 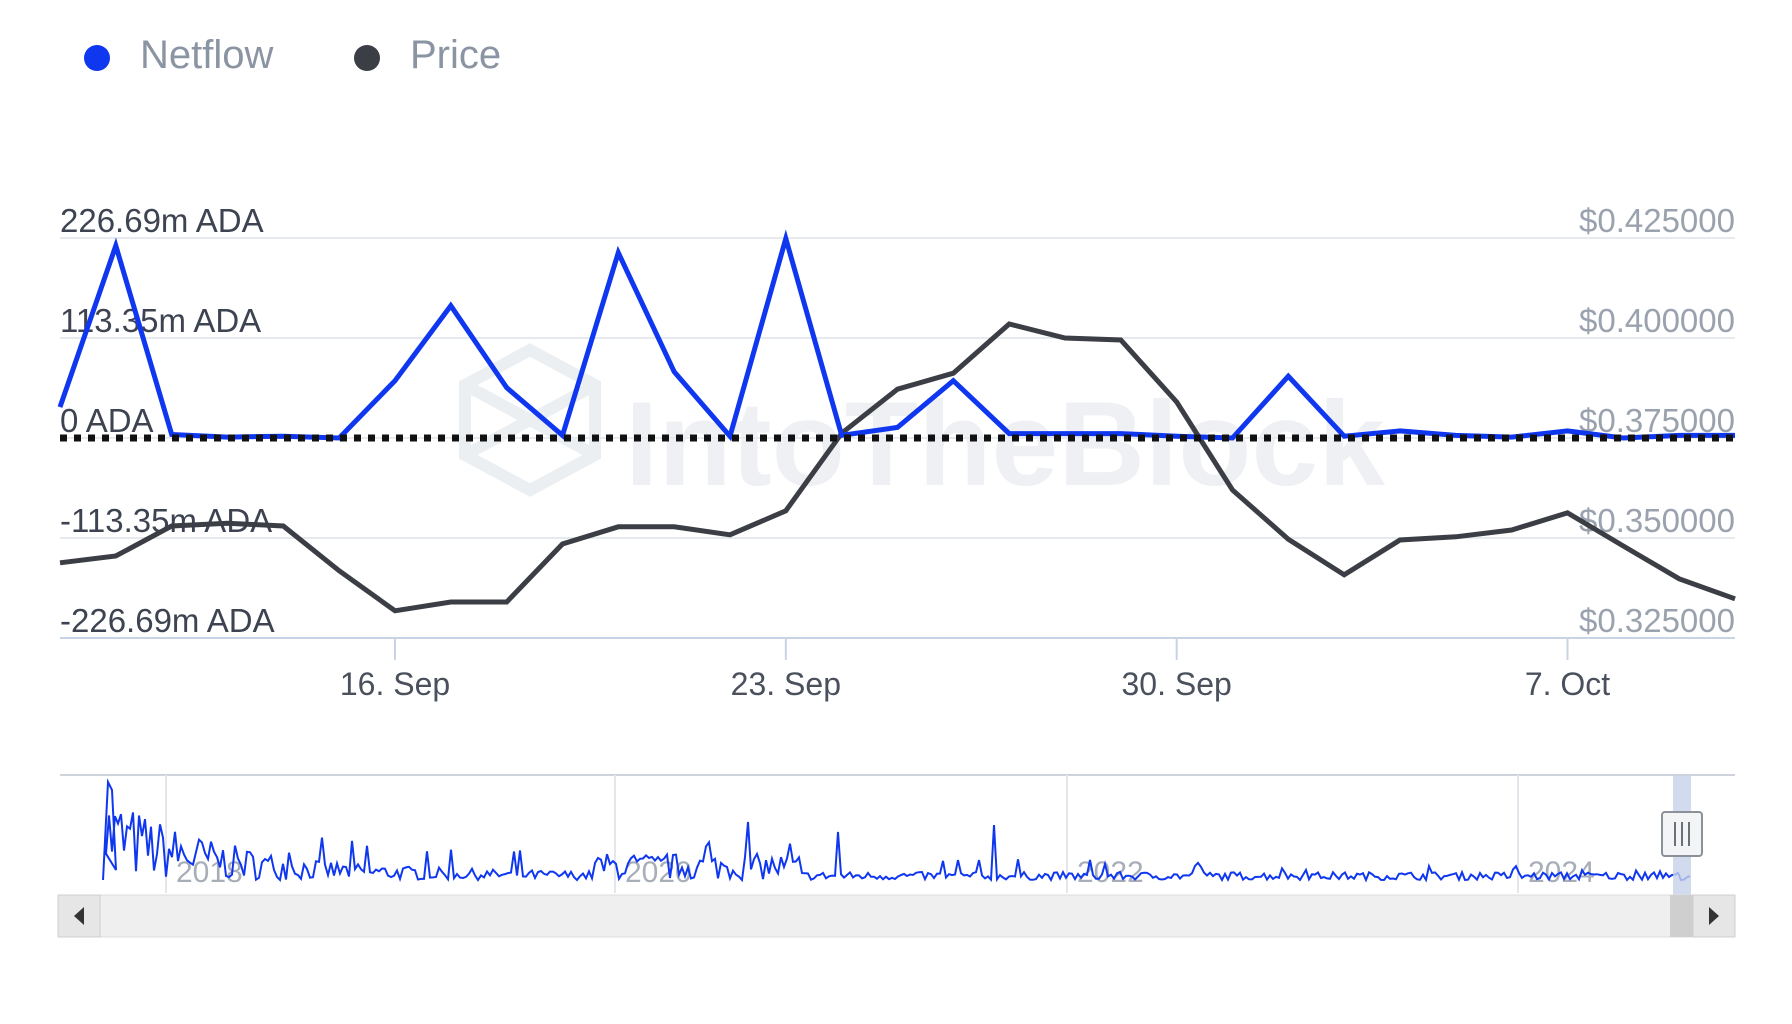 What do you see at coordinates (1005, 444) in the screenshot?
I see `watermark-text: IntoTheBlock` at bounding box center [1005, 444].